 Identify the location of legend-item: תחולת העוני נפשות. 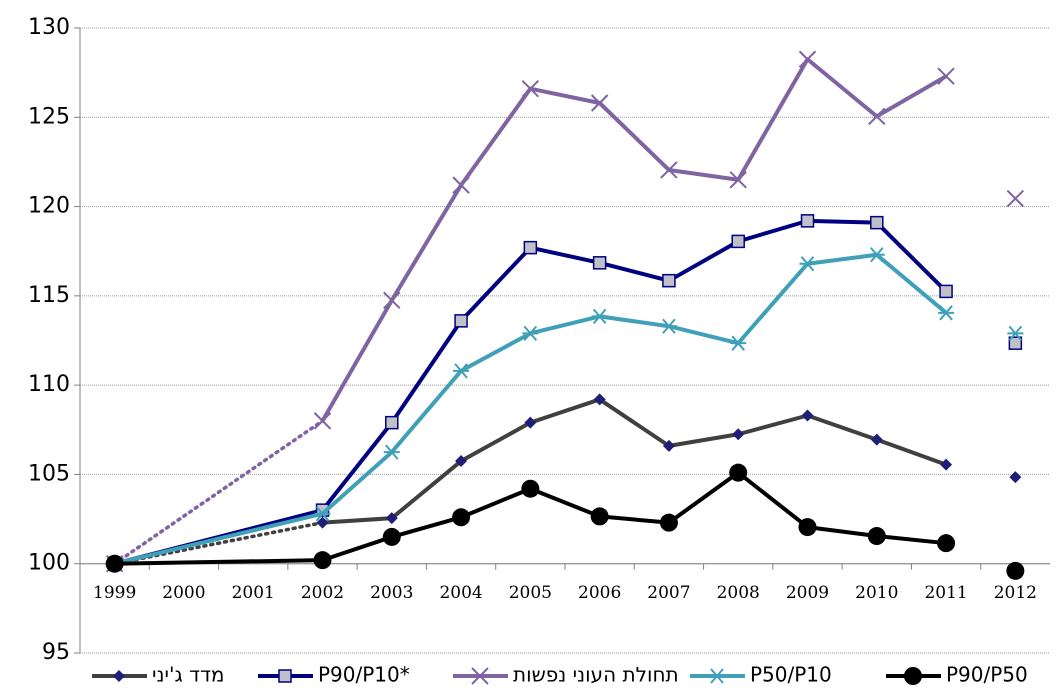
(566, 675).